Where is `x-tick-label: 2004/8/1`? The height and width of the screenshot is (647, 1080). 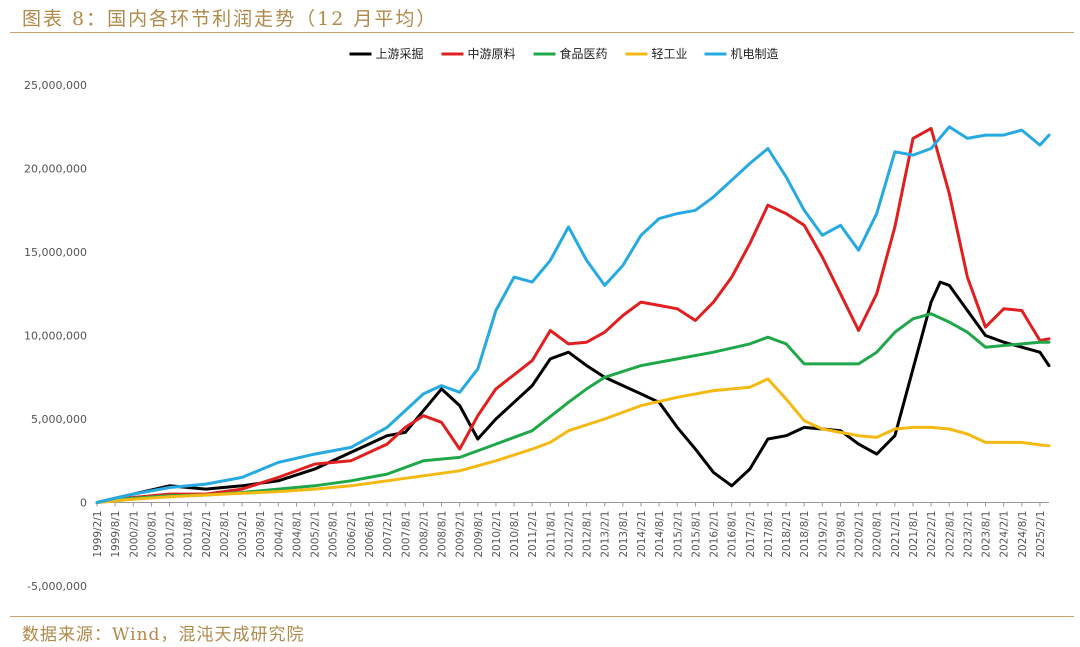
x-tick-label: 2004/8/1 is located at coordinates (297, 534).